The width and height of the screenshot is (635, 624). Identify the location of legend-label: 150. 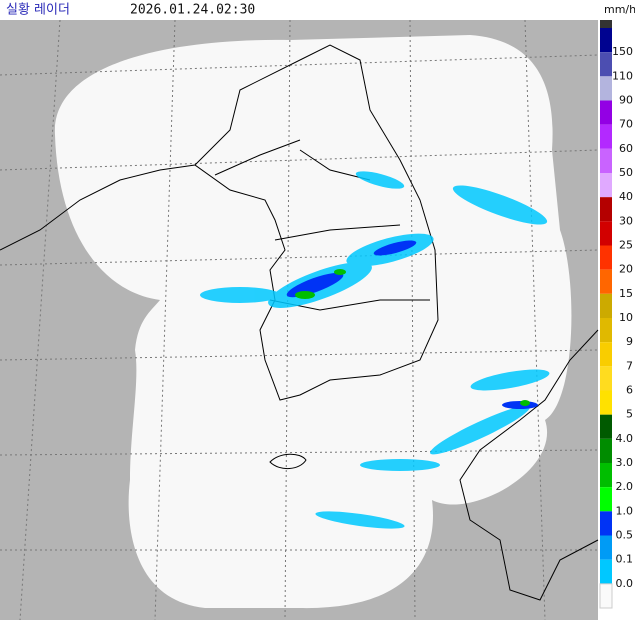
(622, 51).